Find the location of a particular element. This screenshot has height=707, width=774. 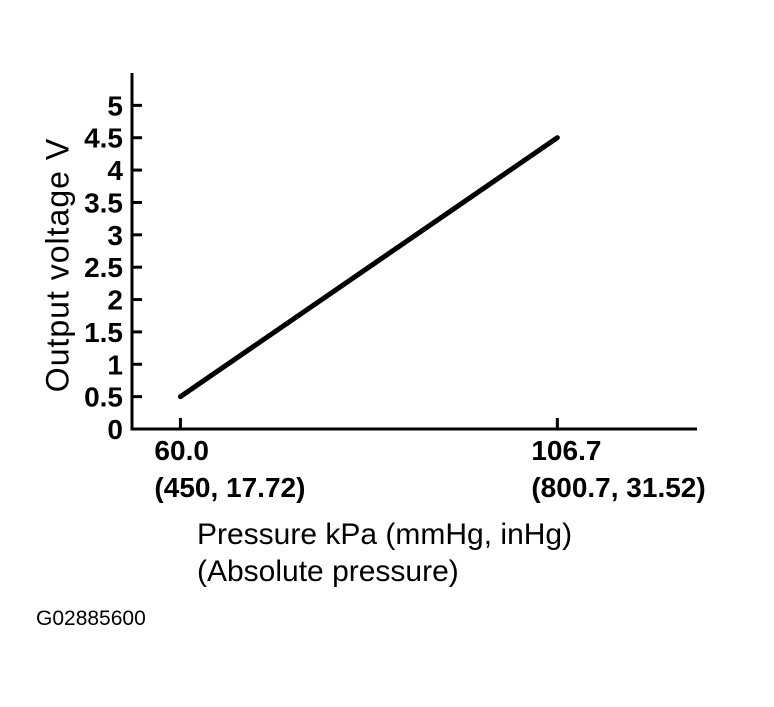

y-axis-title: Output voltage V is located at coordinates (57, 265).